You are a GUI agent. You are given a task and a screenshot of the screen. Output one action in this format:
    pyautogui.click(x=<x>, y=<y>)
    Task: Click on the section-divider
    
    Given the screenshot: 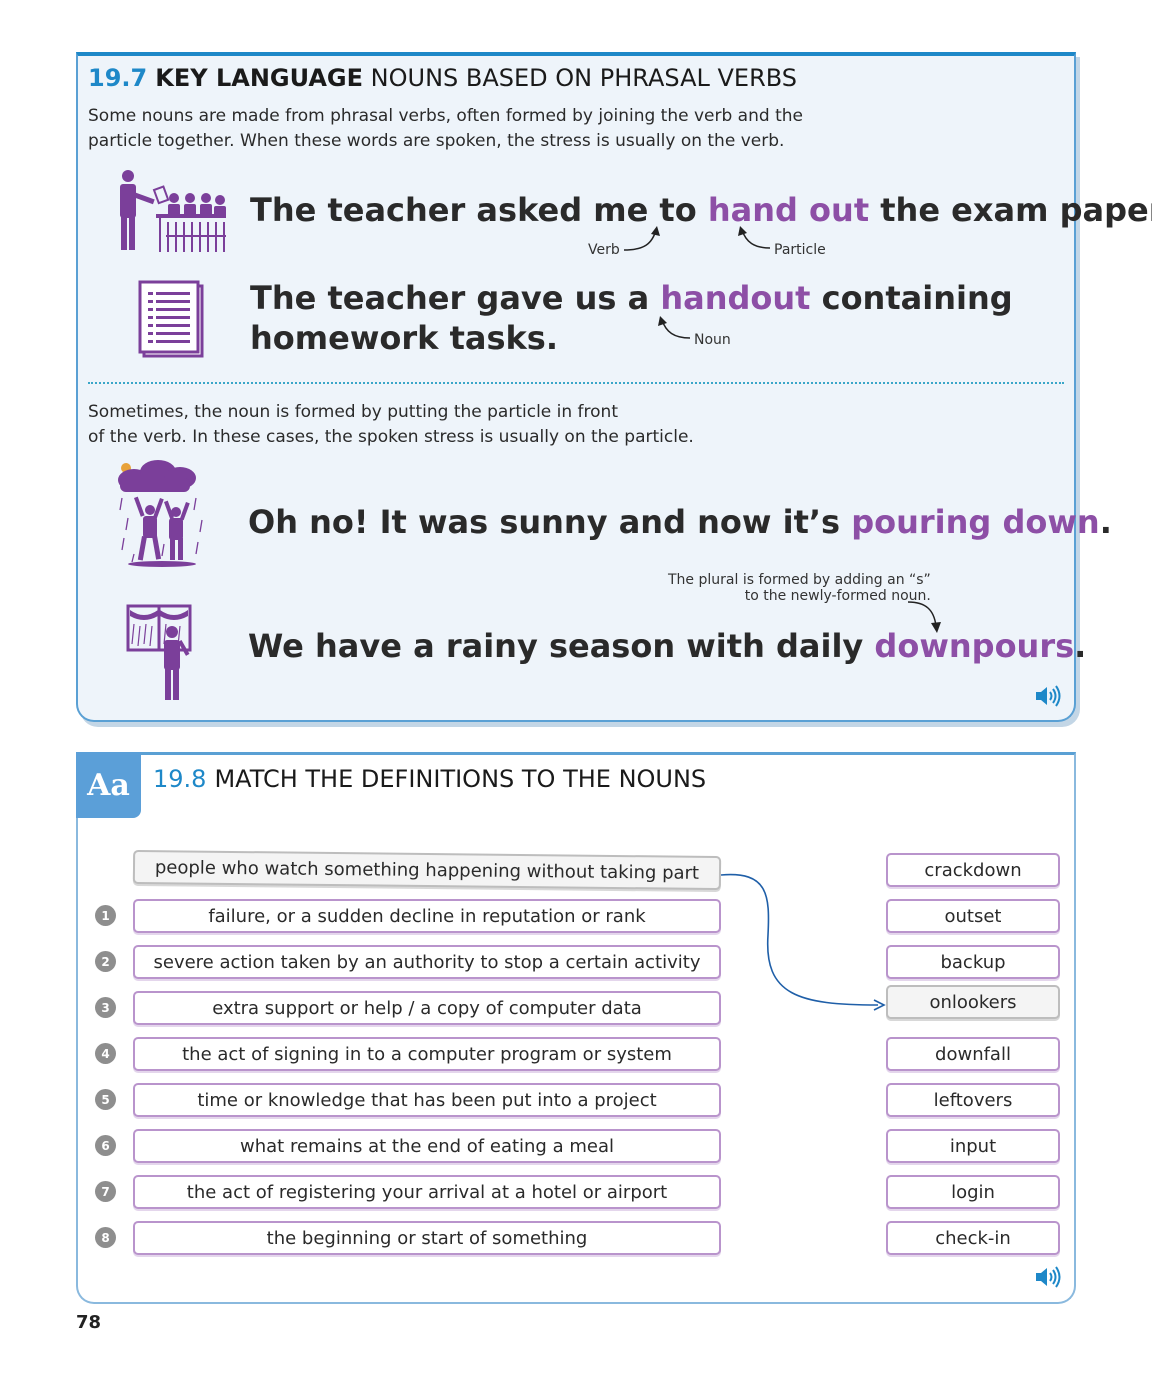 What is the action you would take?
    pyautogui.click(x=576, y=383)
    